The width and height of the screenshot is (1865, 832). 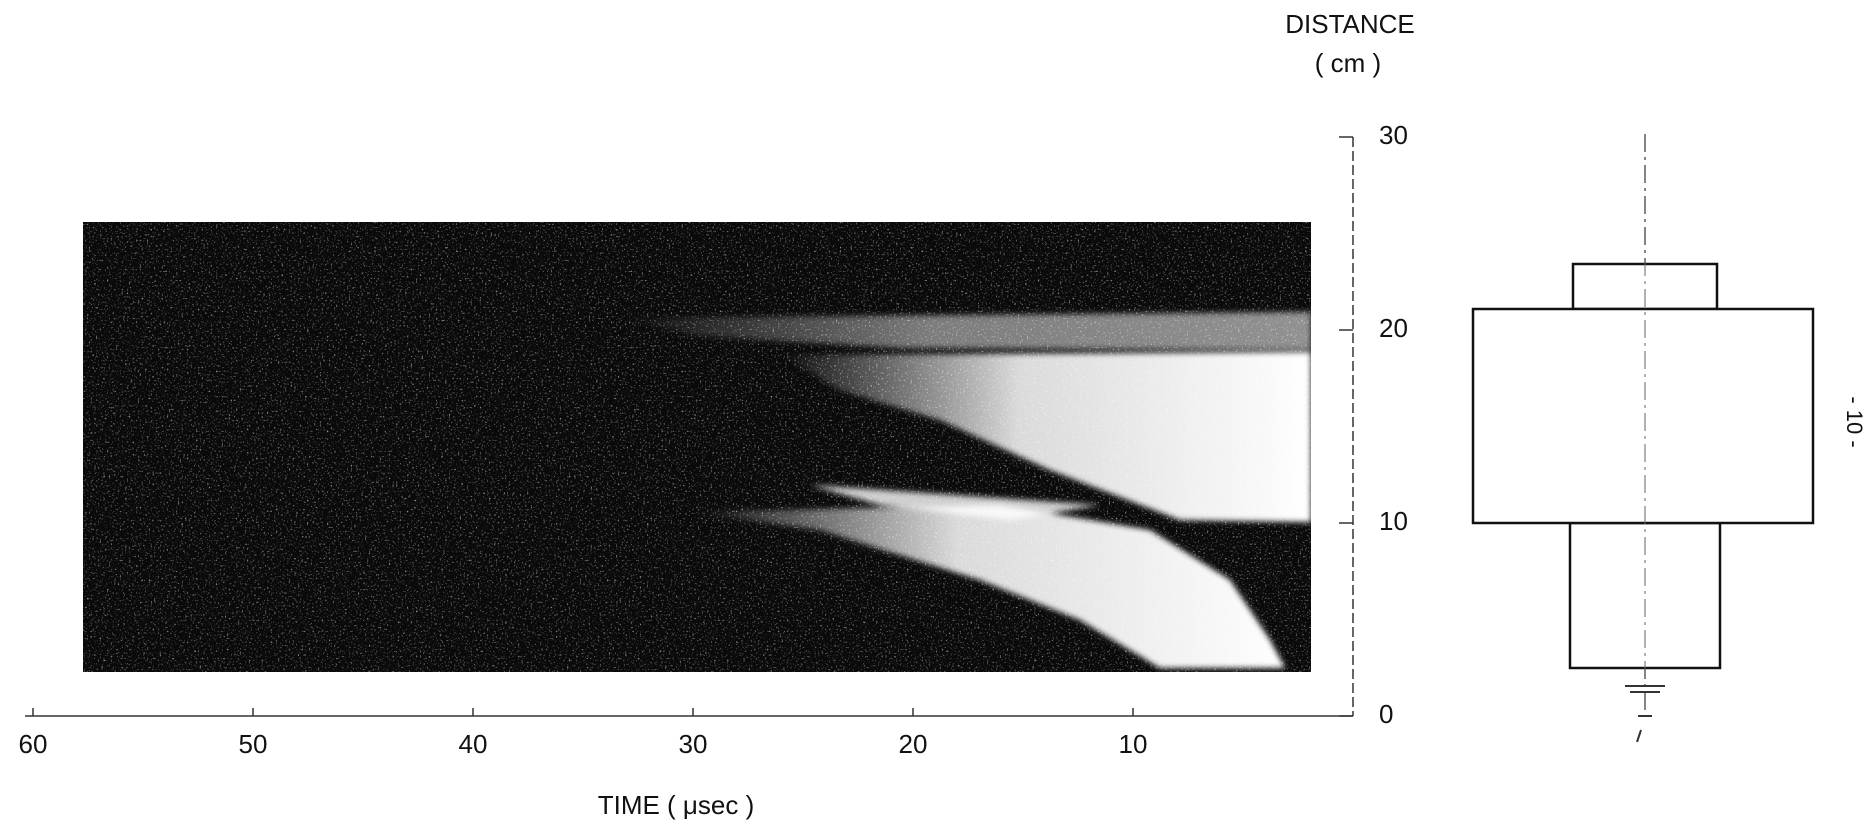 I want to click on x-tick-label: 50, so click(x=253, y=744).